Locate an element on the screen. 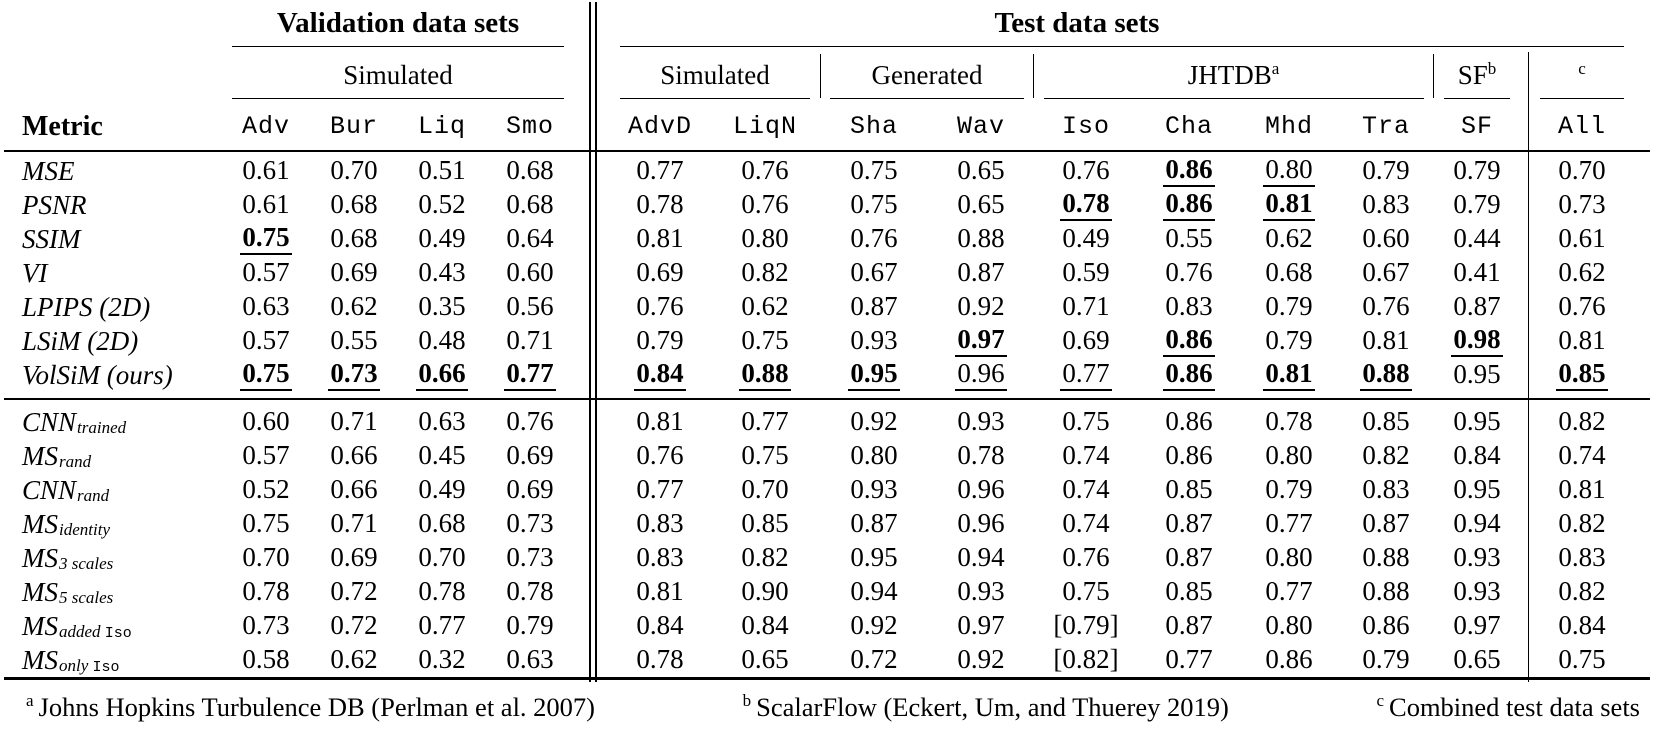 The image size is (1654, 746). validation-test-divider is located at coordinates (593, 342).